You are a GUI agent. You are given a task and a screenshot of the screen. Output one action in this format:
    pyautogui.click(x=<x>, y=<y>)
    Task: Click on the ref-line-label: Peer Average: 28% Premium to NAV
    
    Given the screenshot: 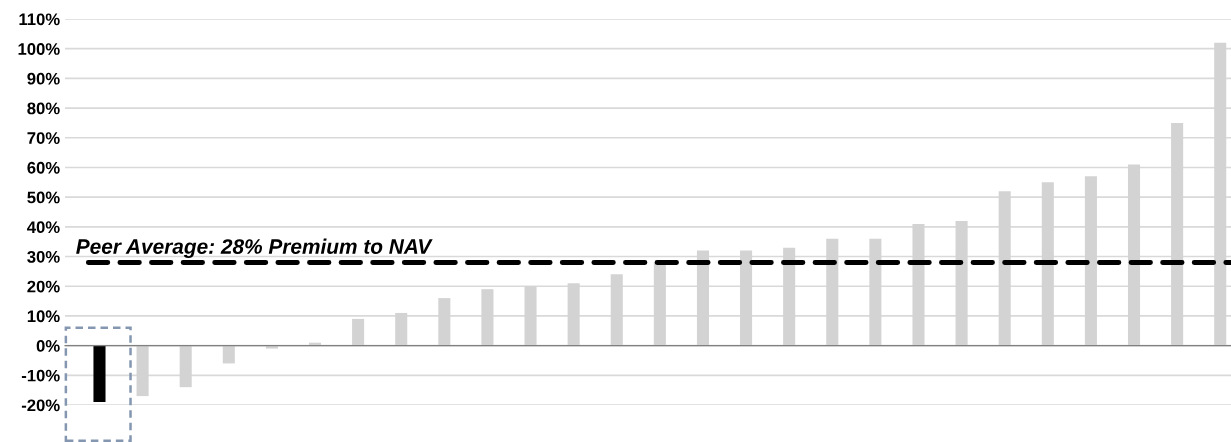 What is the action you would take?
    pyautogui.click(x=254, y=248)
    